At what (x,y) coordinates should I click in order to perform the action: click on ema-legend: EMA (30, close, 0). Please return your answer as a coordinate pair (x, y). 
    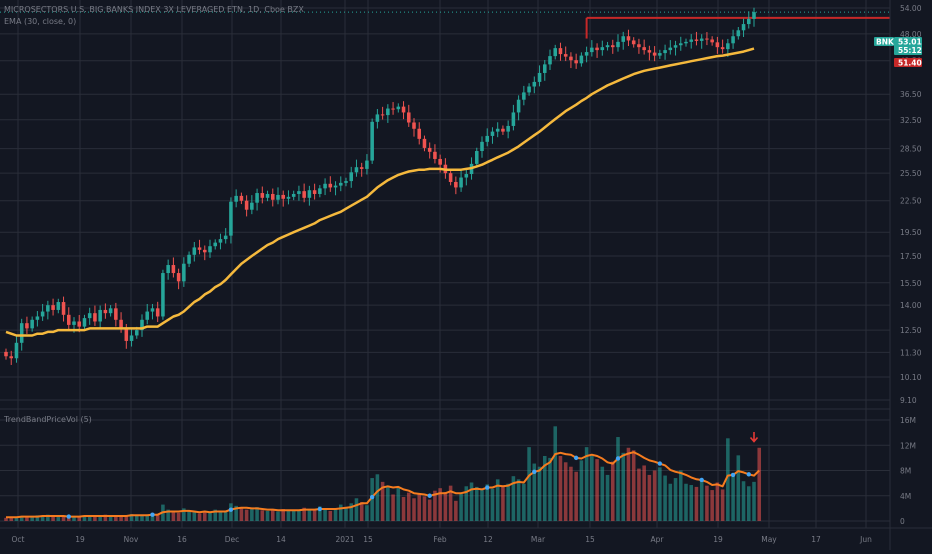
    Looking at the image, I should click on (40, 21).